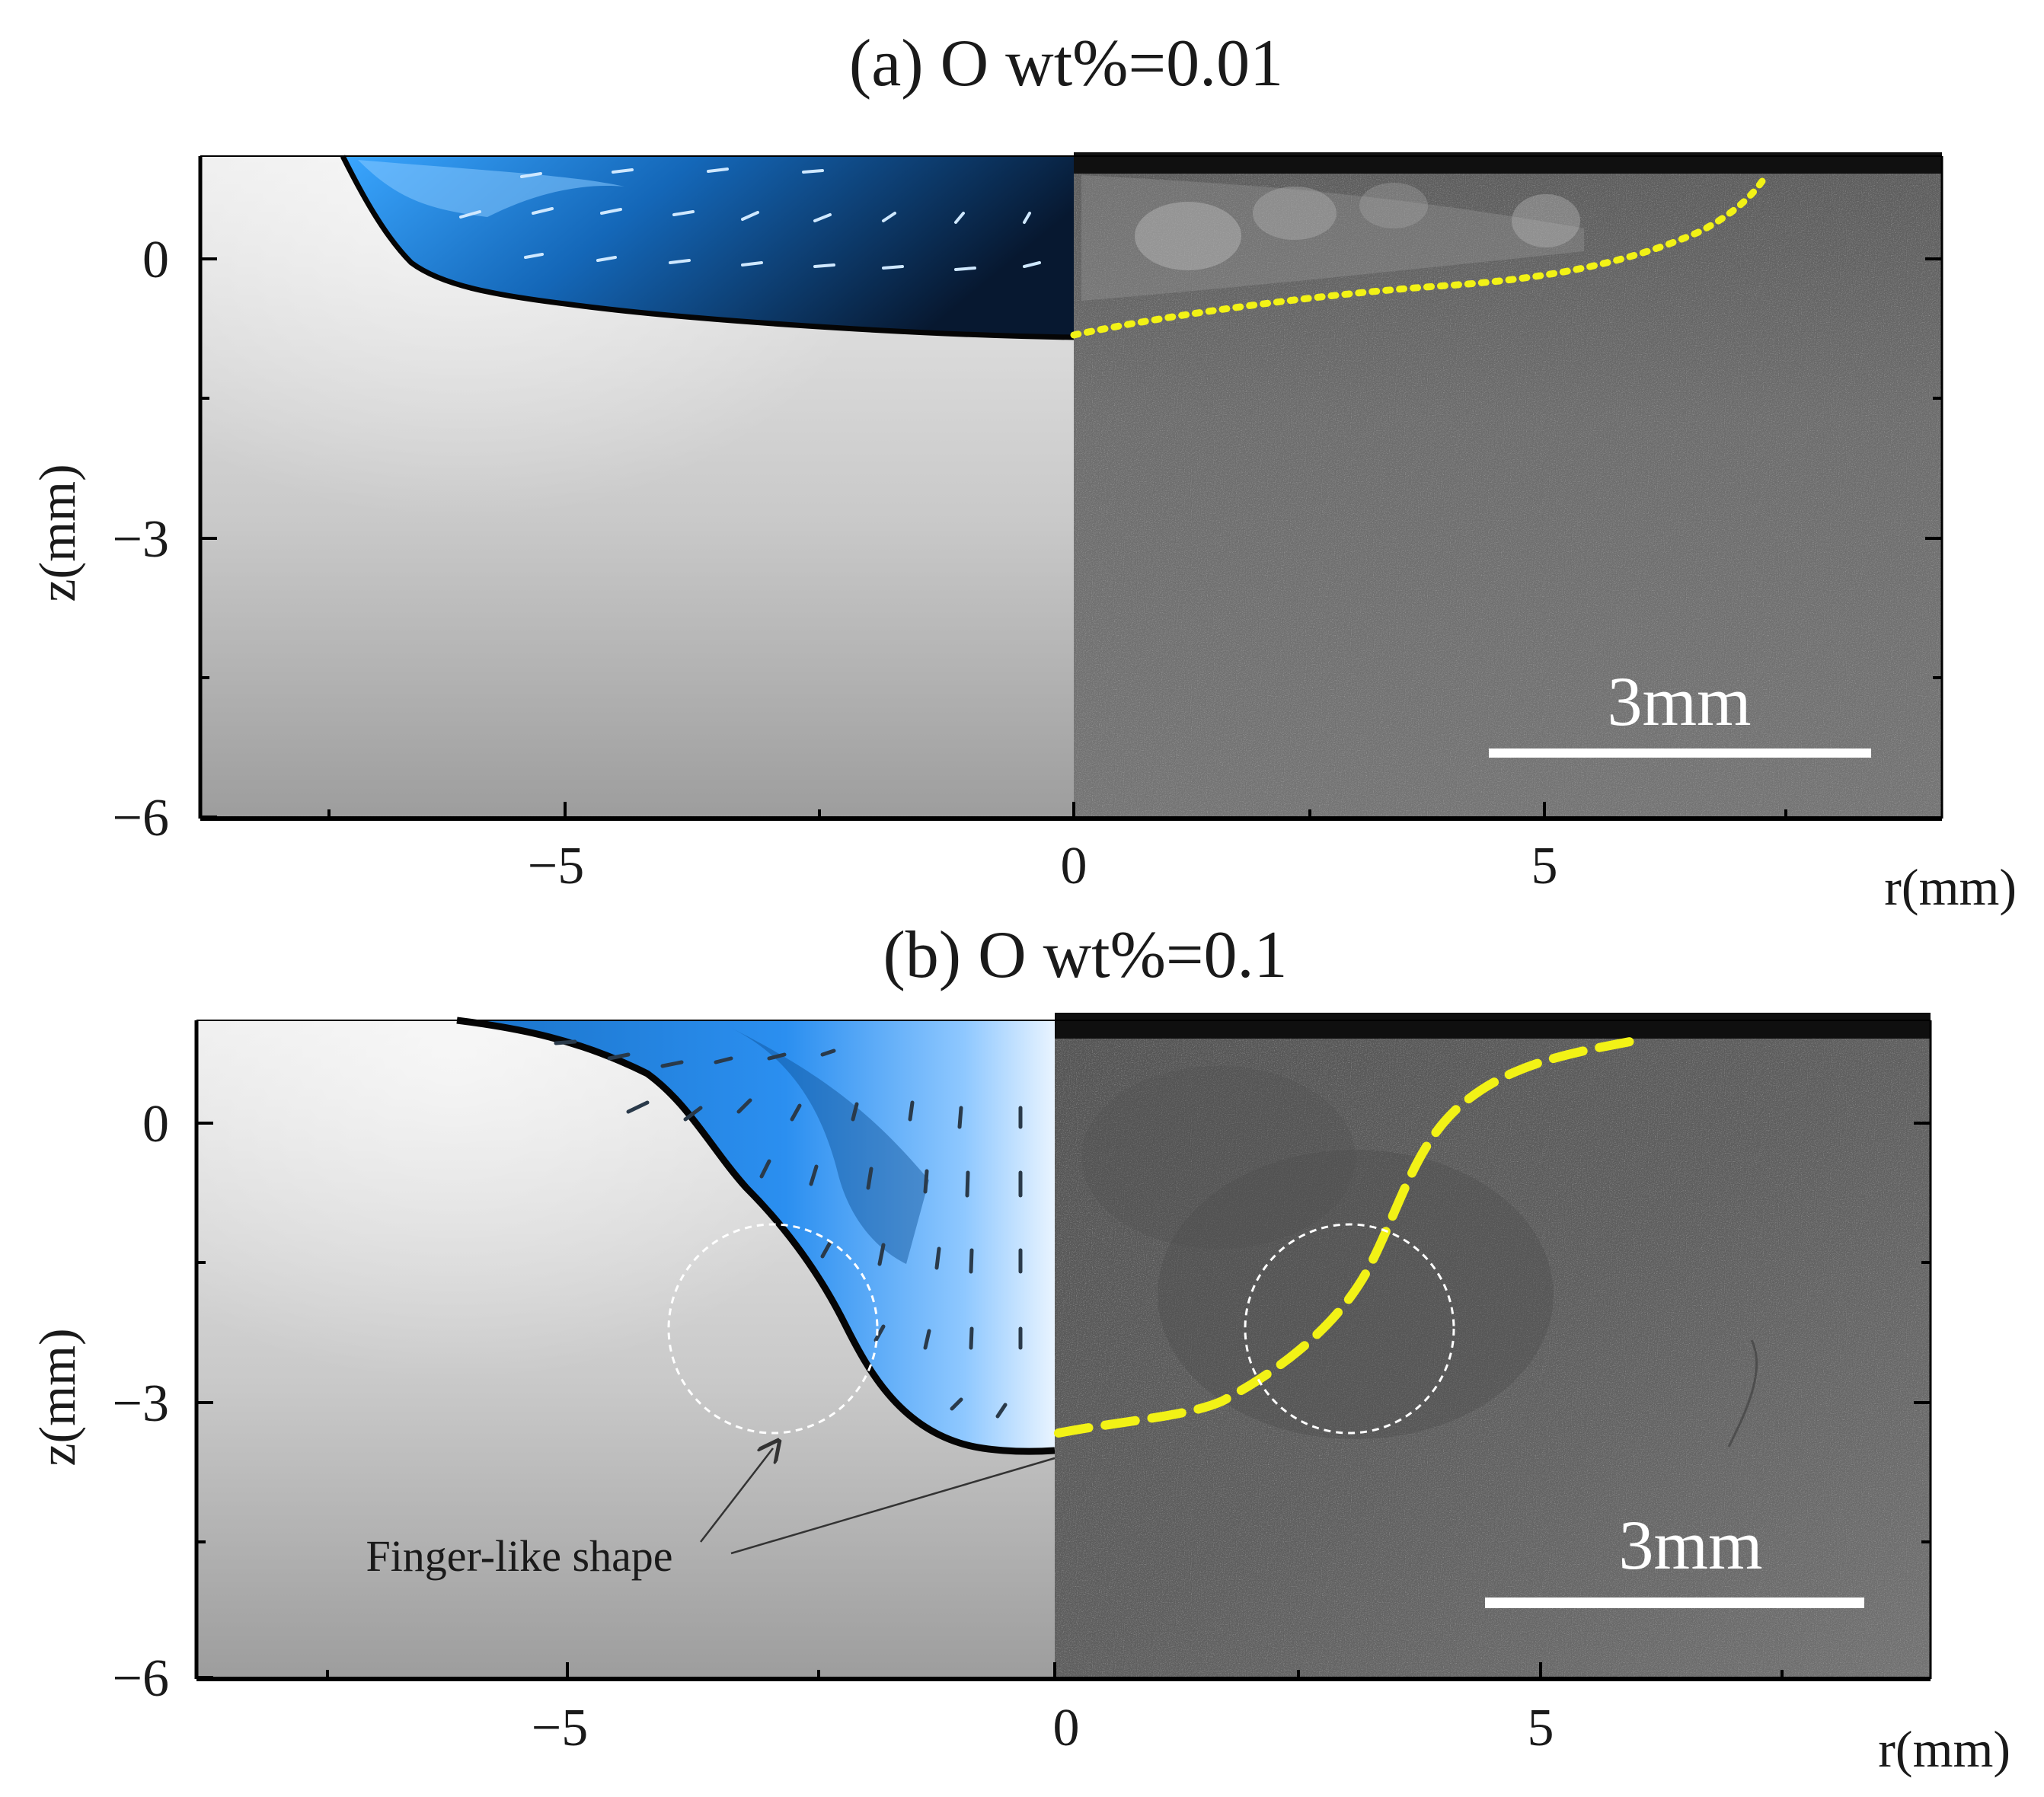  I want to click on panel-a-x-tick-1: 0, so click(1074, 866).